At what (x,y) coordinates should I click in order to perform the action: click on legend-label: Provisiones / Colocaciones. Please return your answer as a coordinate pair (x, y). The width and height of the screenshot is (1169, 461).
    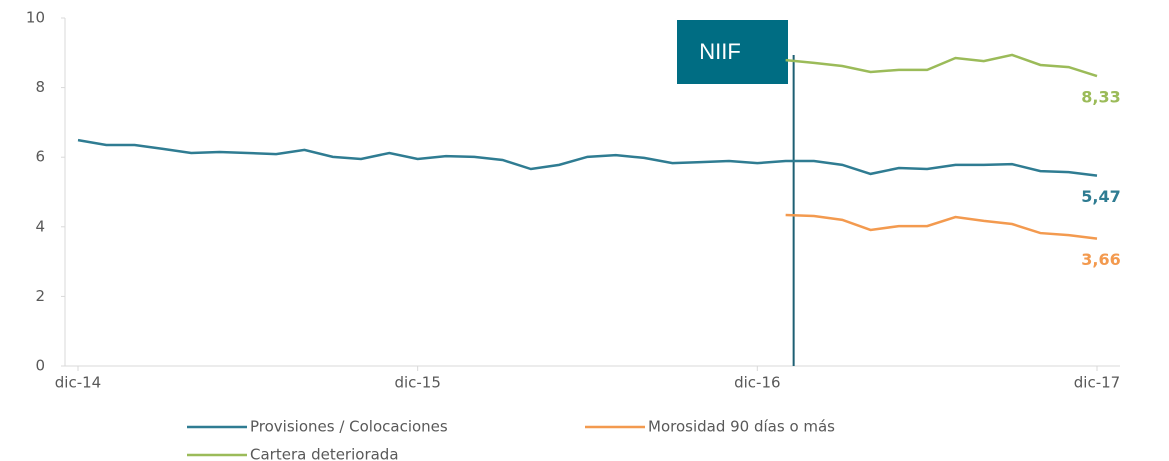
    Looking at the image, I should click on (349, 427).